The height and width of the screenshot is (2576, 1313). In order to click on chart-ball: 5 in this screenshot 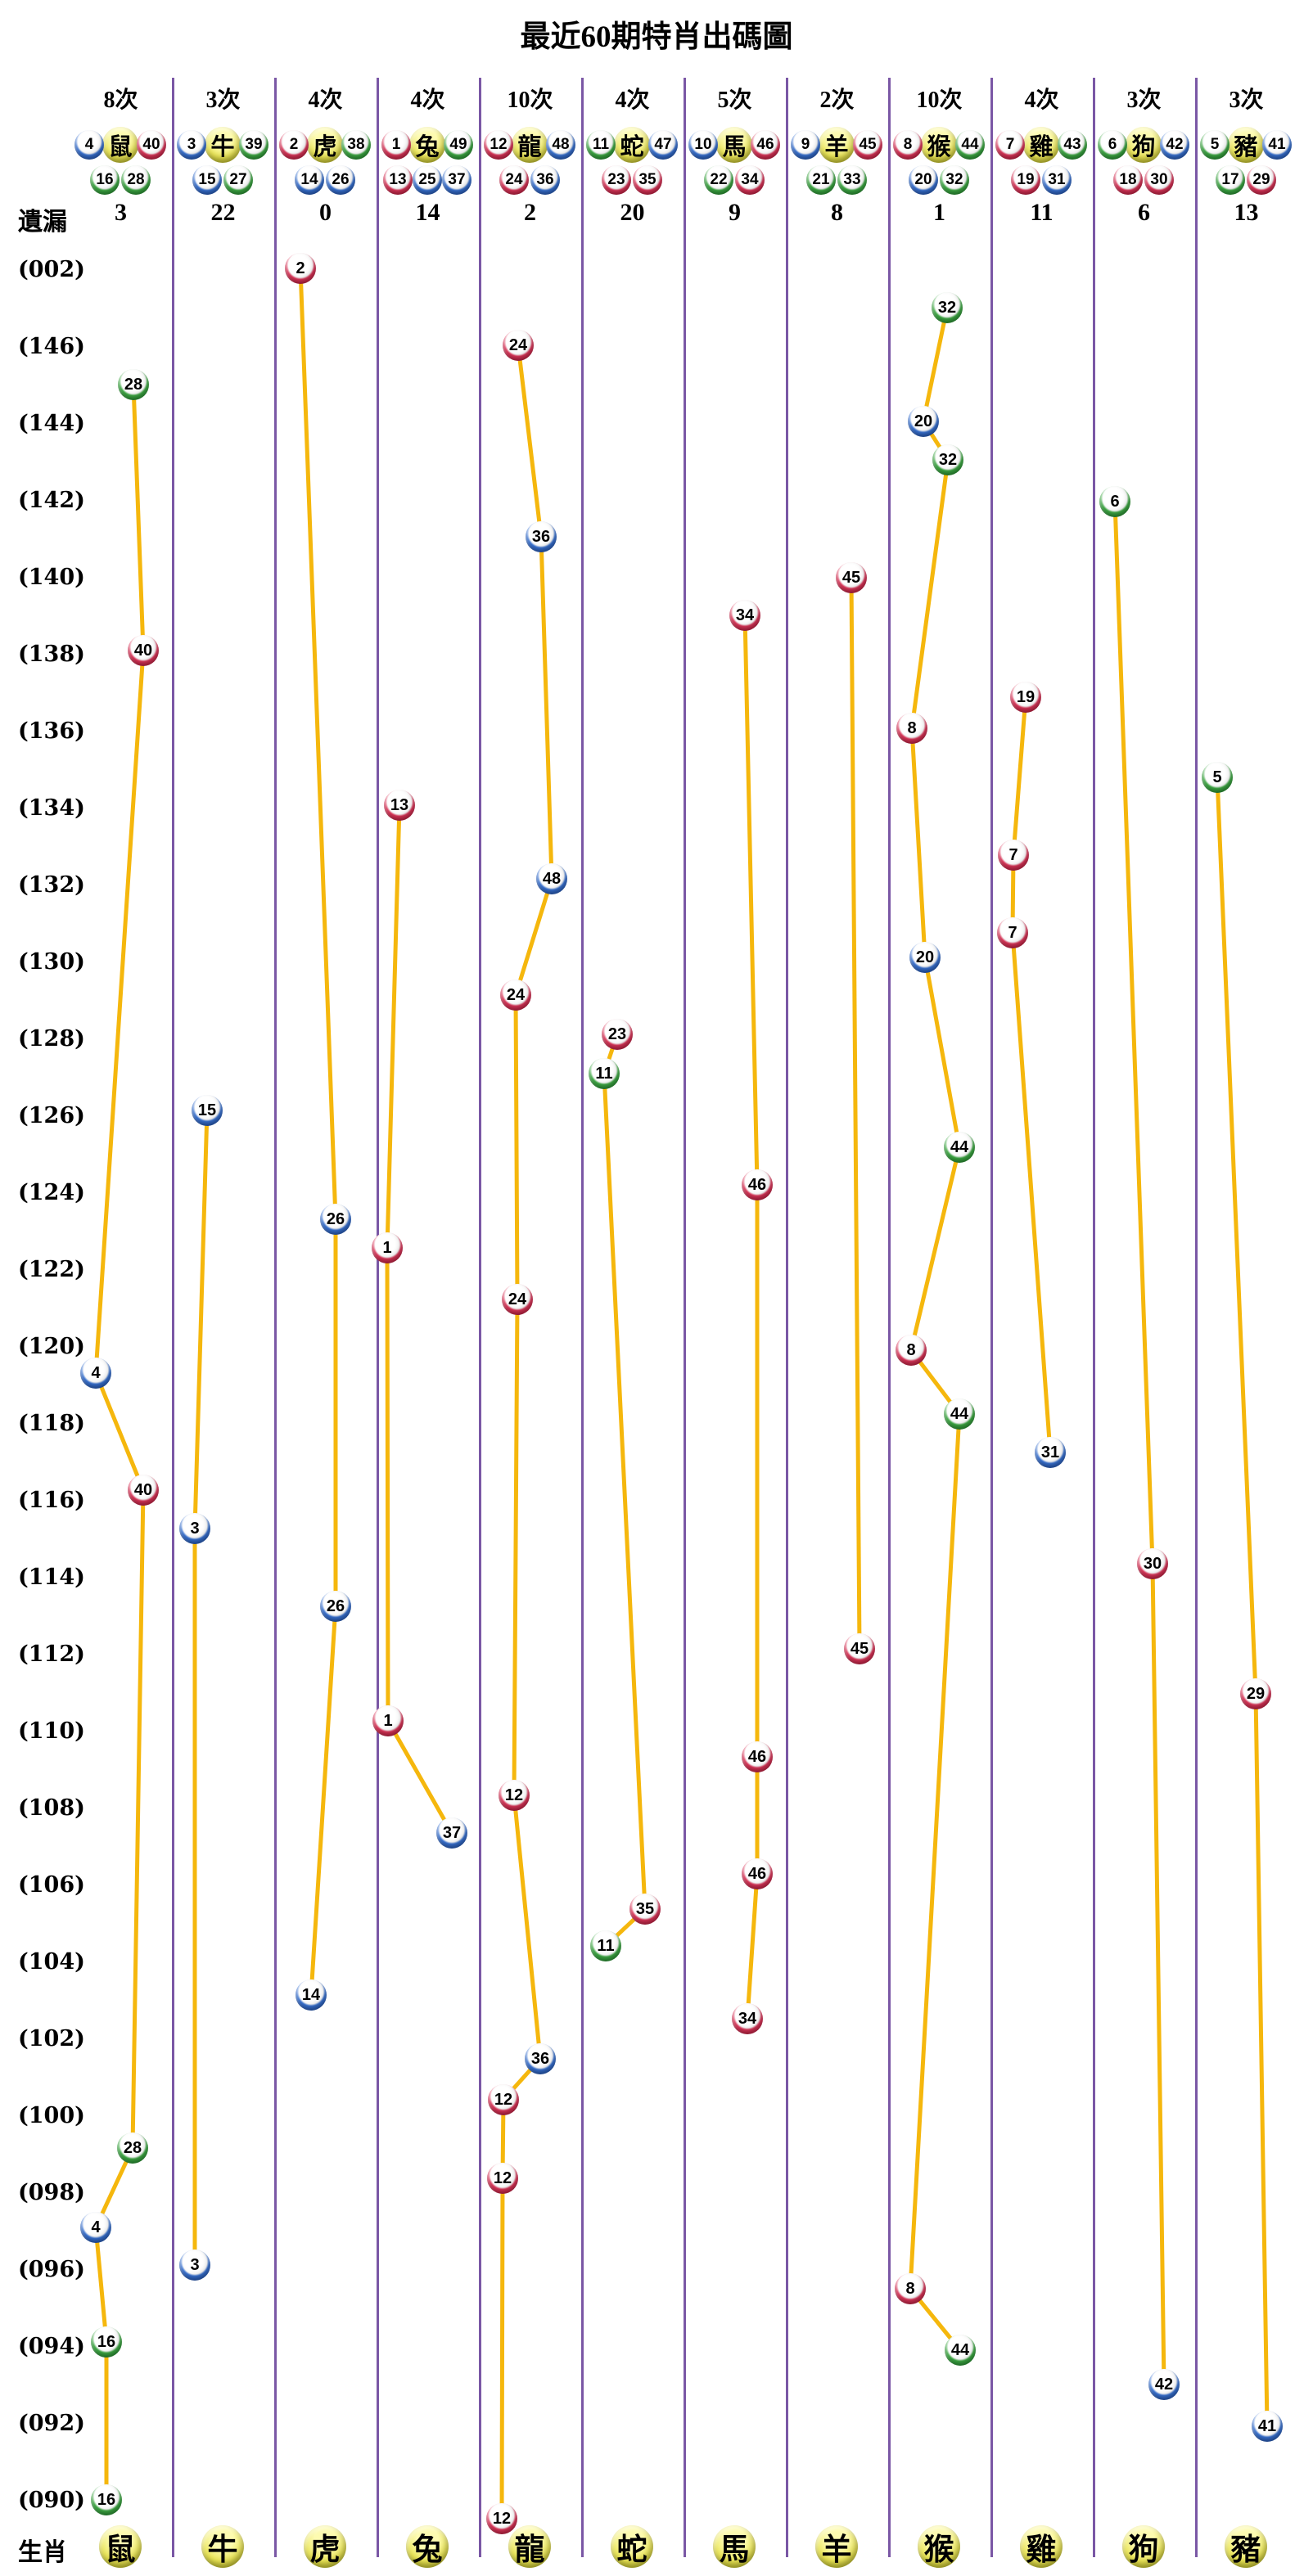, I will do `click(1217, 777)`.